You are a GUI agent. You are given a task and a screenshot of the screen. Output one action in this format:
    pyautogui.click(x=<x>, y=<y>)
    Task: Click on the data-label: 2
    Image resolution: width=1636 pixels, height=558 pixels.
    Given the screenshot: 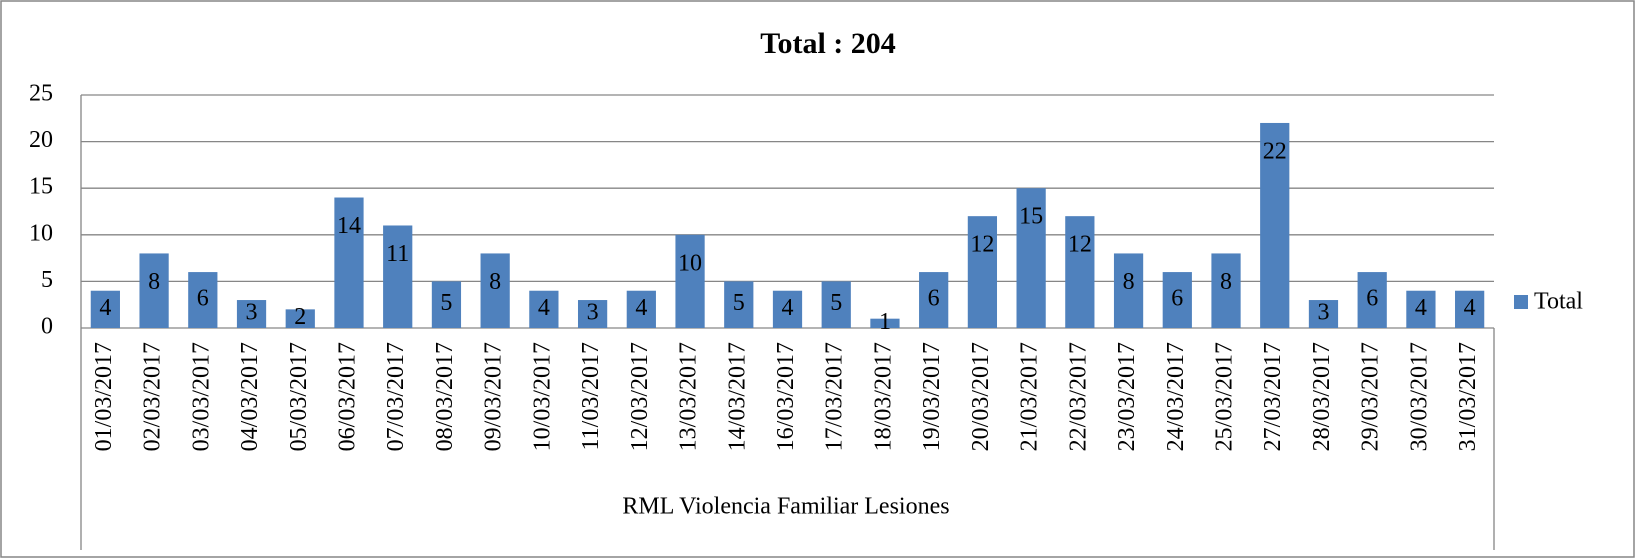 What is the action you would take?
    pyautogui.click(x=300, y=317)
    